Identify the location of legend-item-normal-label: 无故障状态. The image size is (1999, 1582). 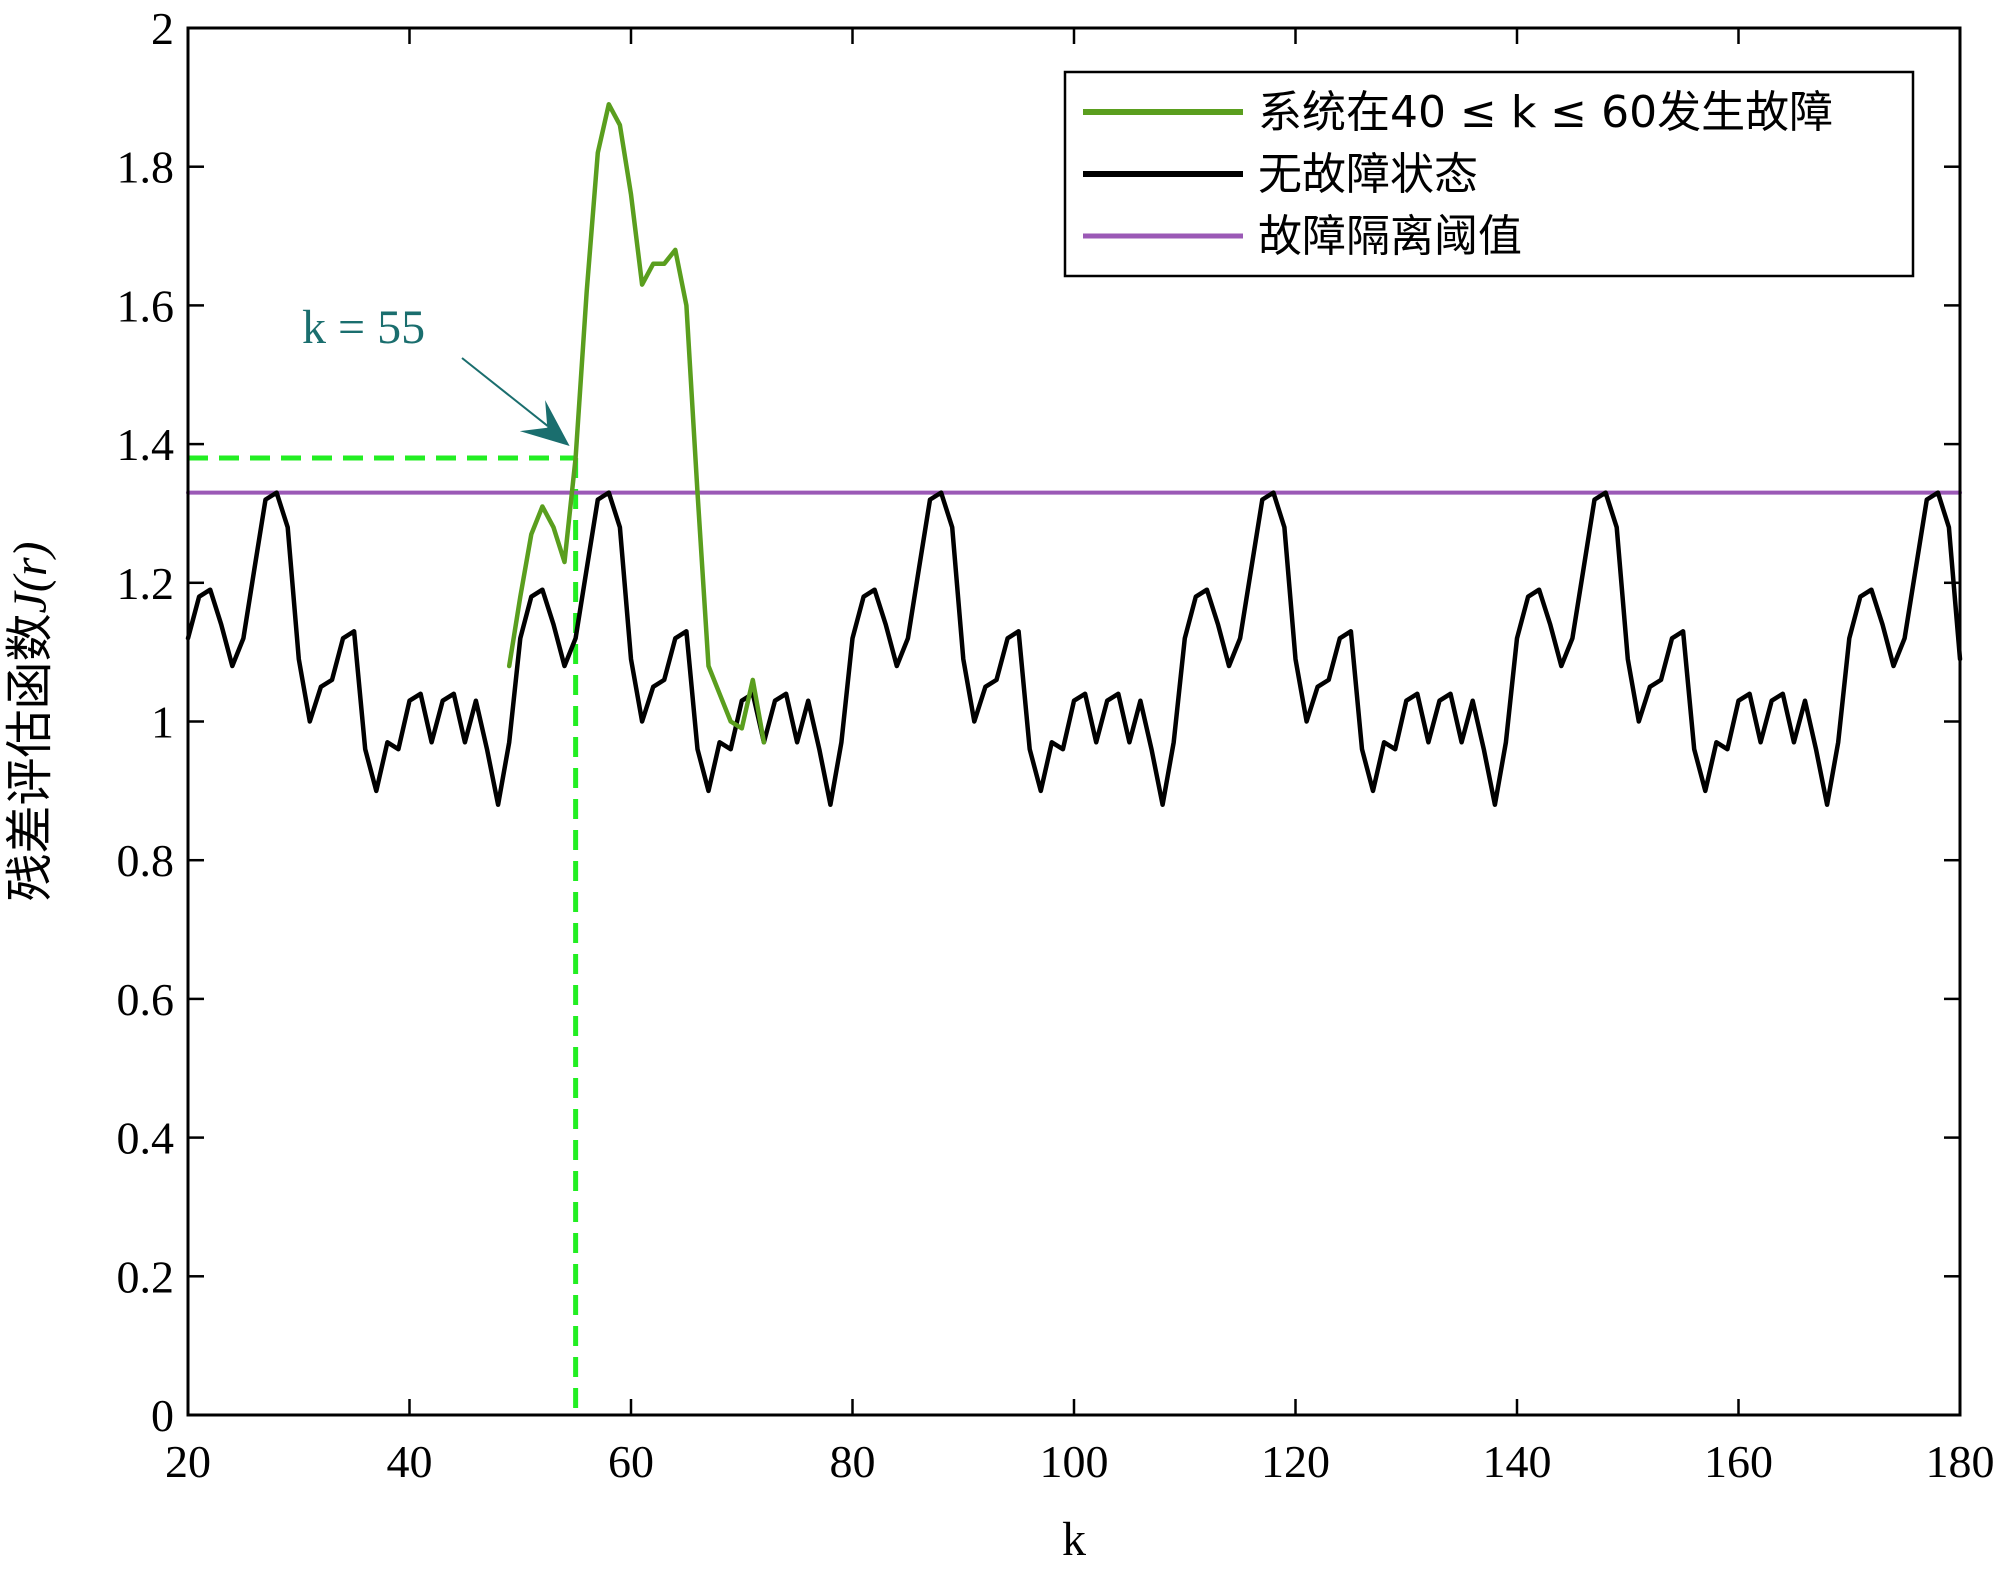
(1368, 174).